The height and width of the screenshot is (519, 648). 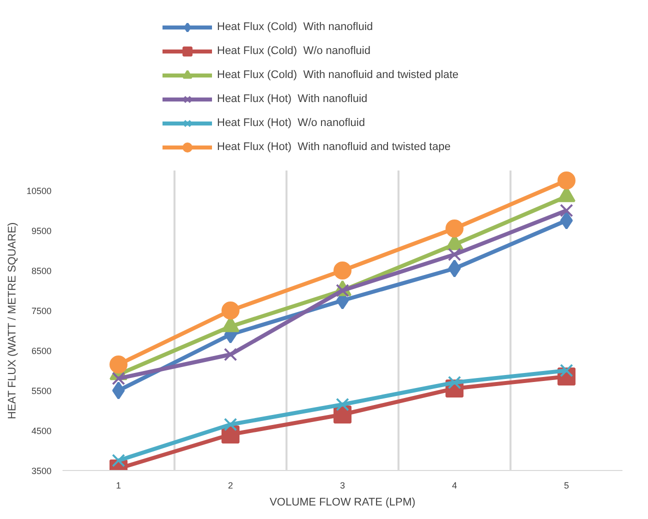 I want to click on x-tick-label: 4, so click(x=455, y=485).